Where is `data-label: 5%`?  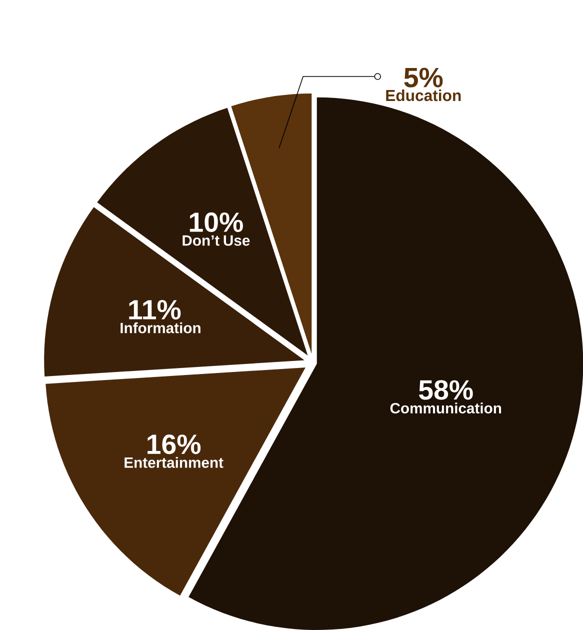 data-label: 5% is located at coordinates (423, 78).